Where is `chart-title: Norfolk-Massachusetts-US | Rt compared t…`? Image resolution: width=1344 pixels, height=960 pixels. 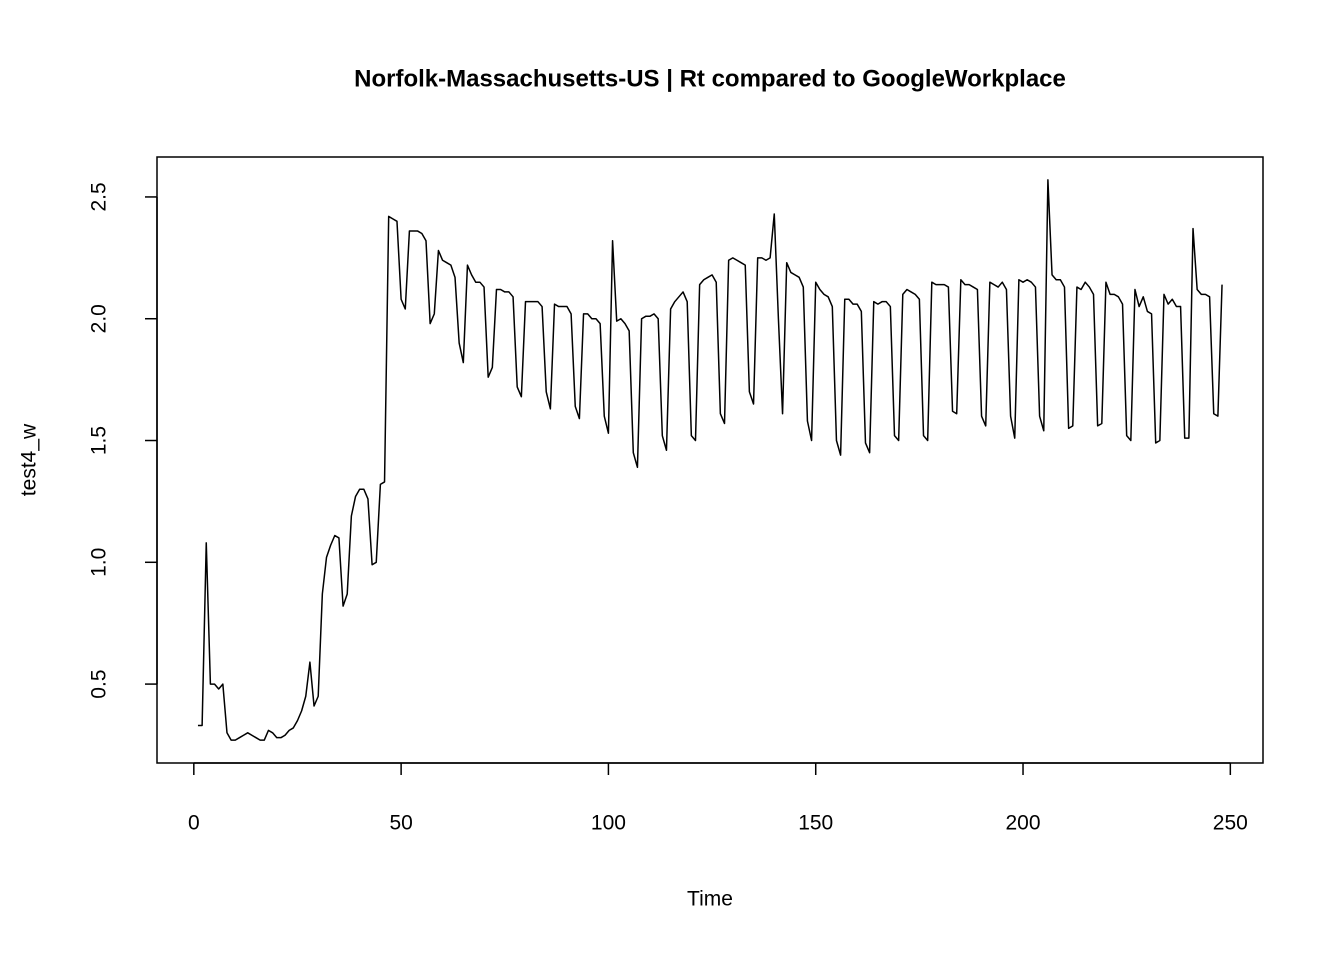 chart-title: Norfolk-Massachusetts-US | Rt compared t… is located at coordinates (710, 78).